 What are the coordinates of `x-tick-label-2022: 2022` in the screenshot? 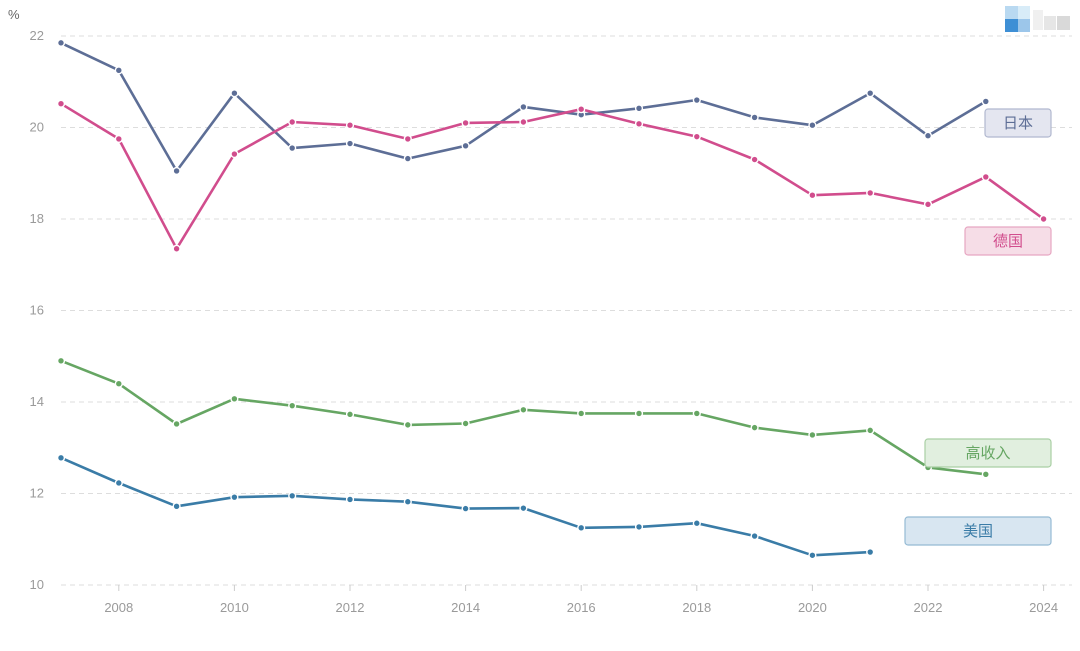 It's located at (928, 607).